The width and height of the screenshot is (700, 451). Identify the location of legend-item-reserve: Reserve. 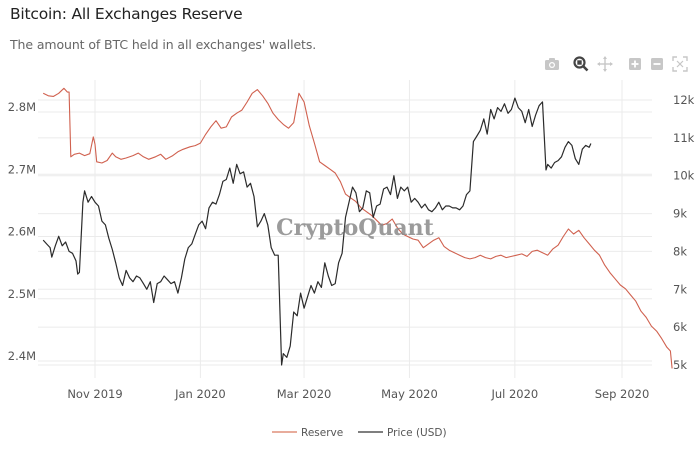
(307, 433).